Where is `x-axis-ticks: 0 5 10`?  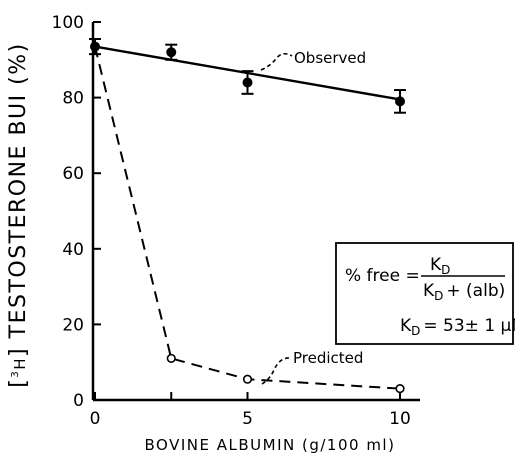 x-axis-ticks: 0 5 10 is located at coordinates (250, 410).